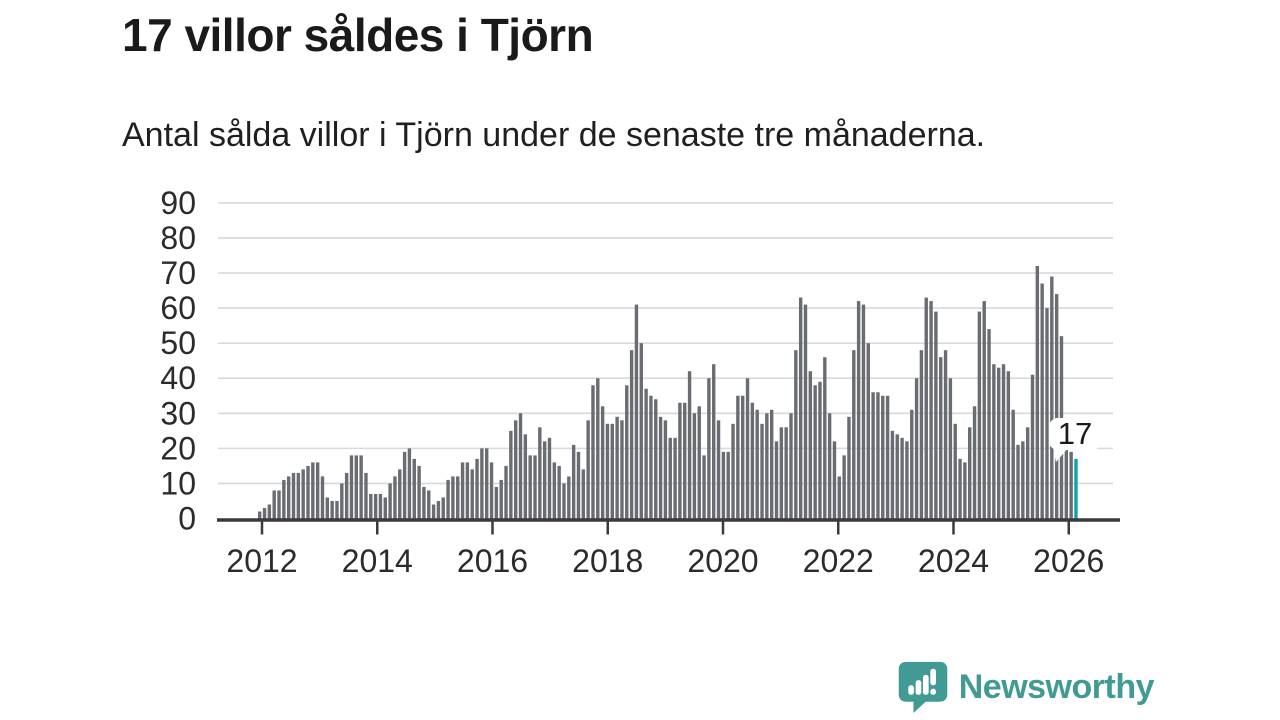  Describe the element at coordinates (261, 561) in the screenshot. I see `x-axis-label-2012: 2012` at that location.